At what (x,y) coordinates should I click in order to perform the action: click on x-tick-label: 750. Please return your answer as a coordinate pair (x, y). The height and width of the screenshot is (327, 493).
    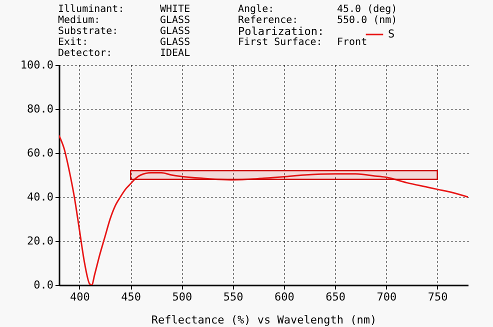
    Looking at the image, I should click on (438, 297).